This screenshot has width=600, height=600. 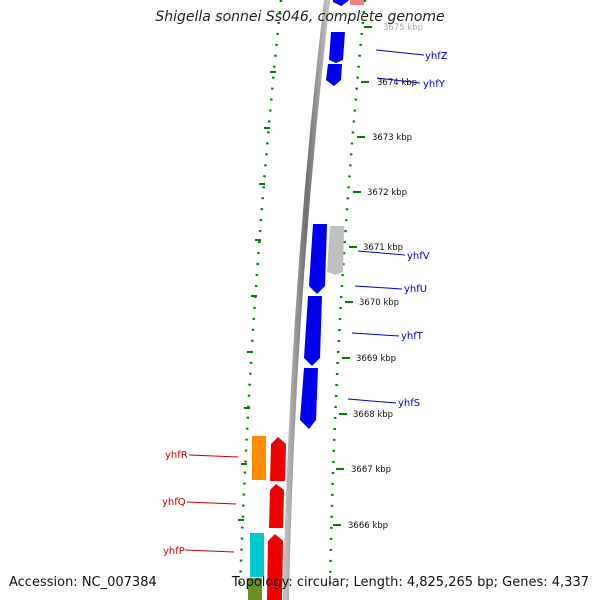 What do you see at coordinates (386, 226) in the screenshot?
I see `plus-leader-lines` at bounding box center [386, 226].